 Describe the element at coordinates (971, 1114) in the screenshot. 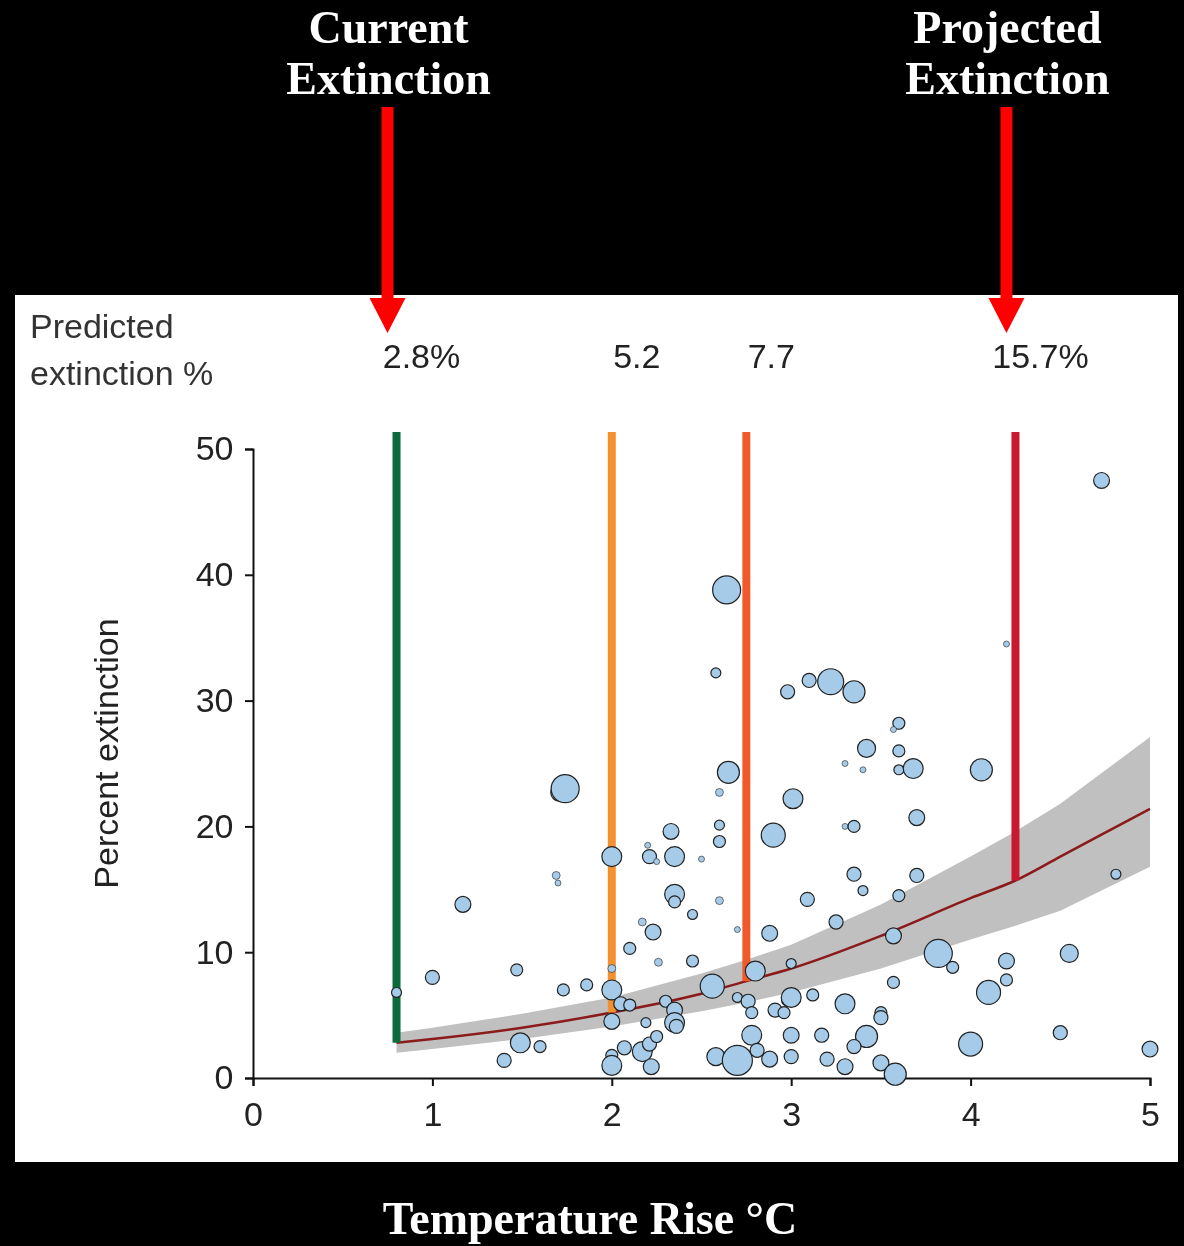

I see `x-tick-label: 4` at that location.